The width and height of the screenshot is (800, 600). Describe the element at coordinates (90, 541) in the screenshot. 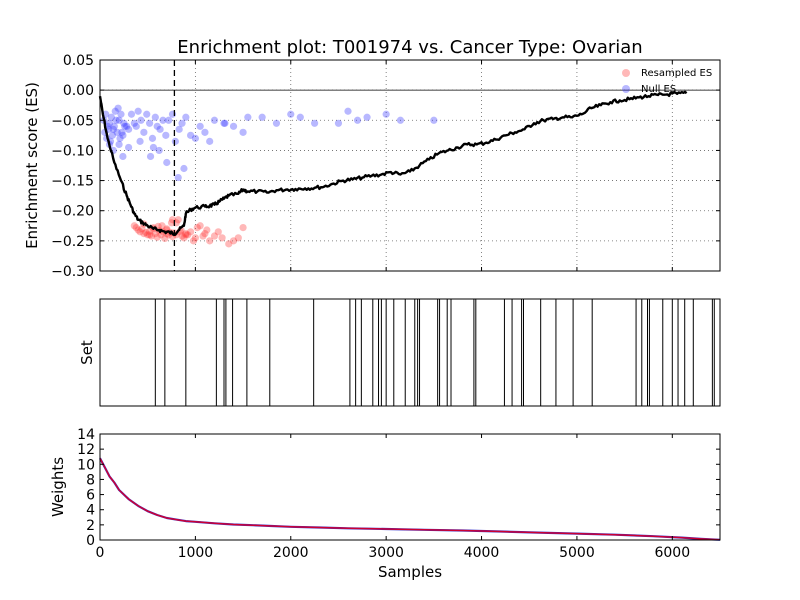

I see `weights-y-tick-label: 0` at that location.